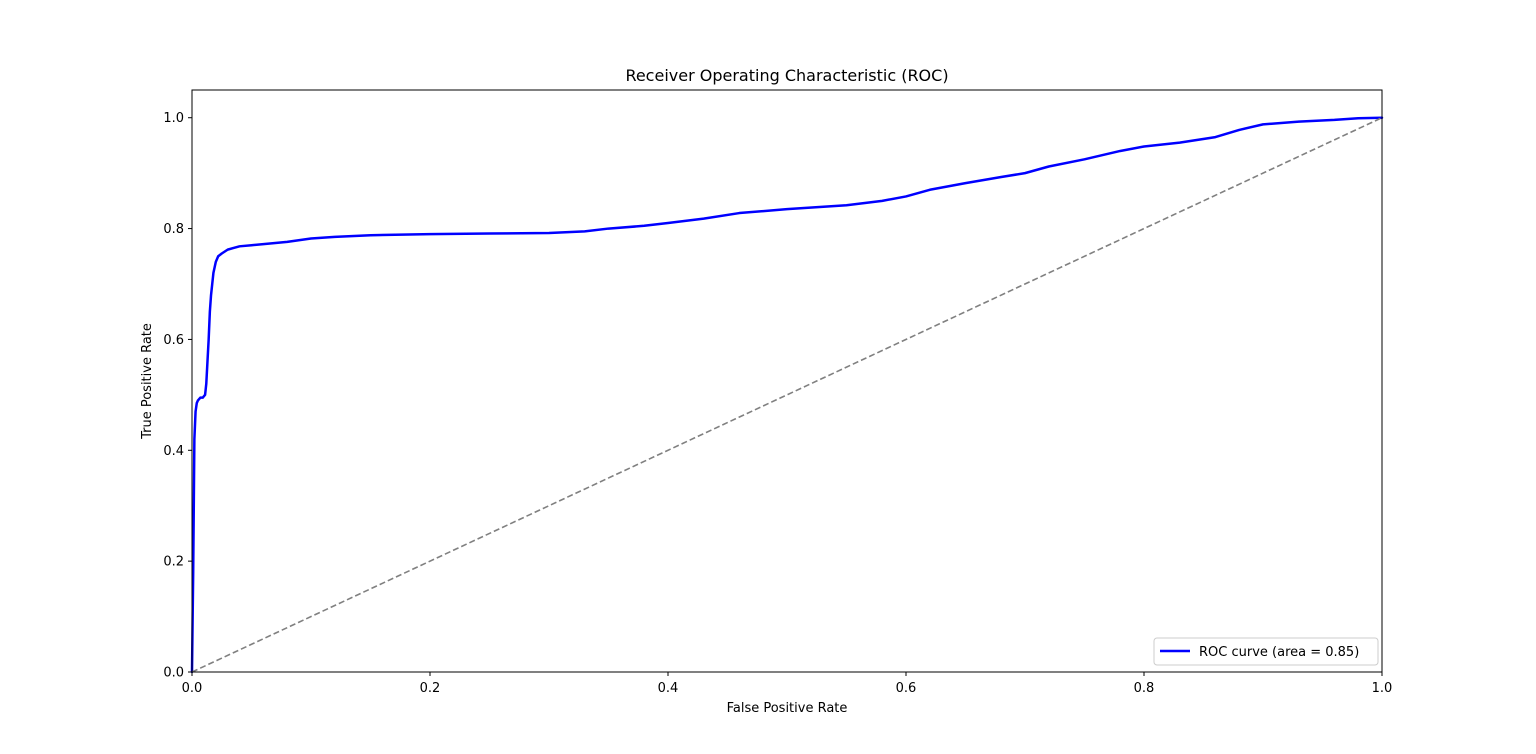 This screenshot has height=754, width=1536. Describe the element at coordinates (173, 451) in the screenshot. I see `y-tick-label: 0.4` at that location.